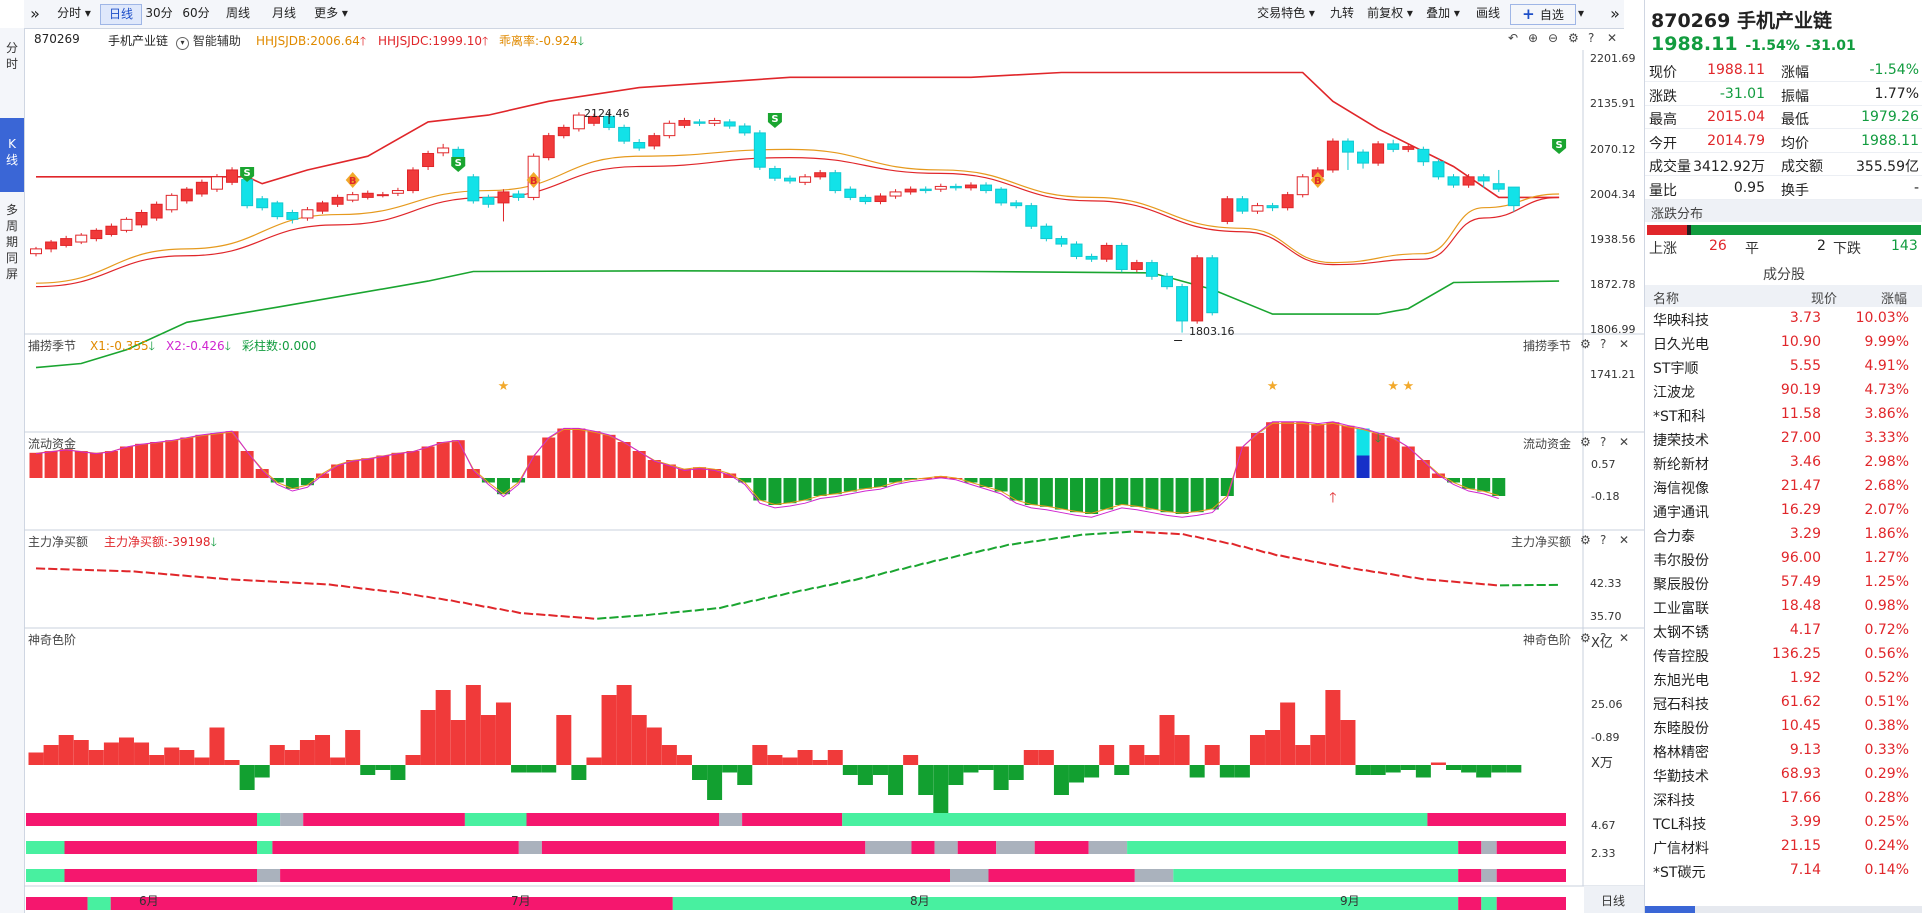 The height and width of the screenshot is (913, 1922). Describe the element at coordinates (1676, 369) in the screenshot. I see `stock-name: ST宇顺` at that location.